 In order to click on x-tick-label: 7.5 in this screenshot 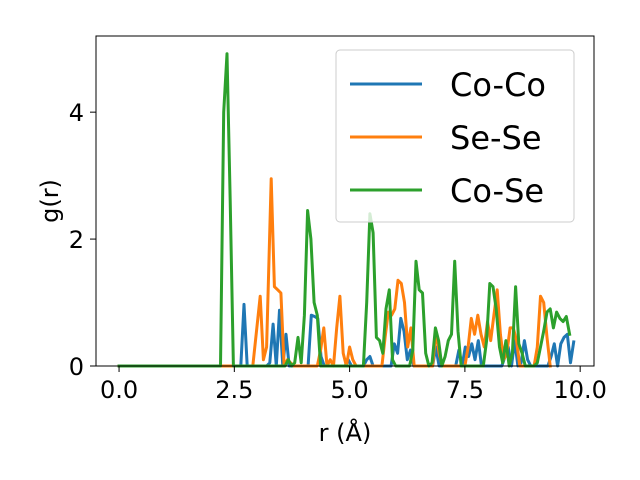, I will do `click(465, 390)`.